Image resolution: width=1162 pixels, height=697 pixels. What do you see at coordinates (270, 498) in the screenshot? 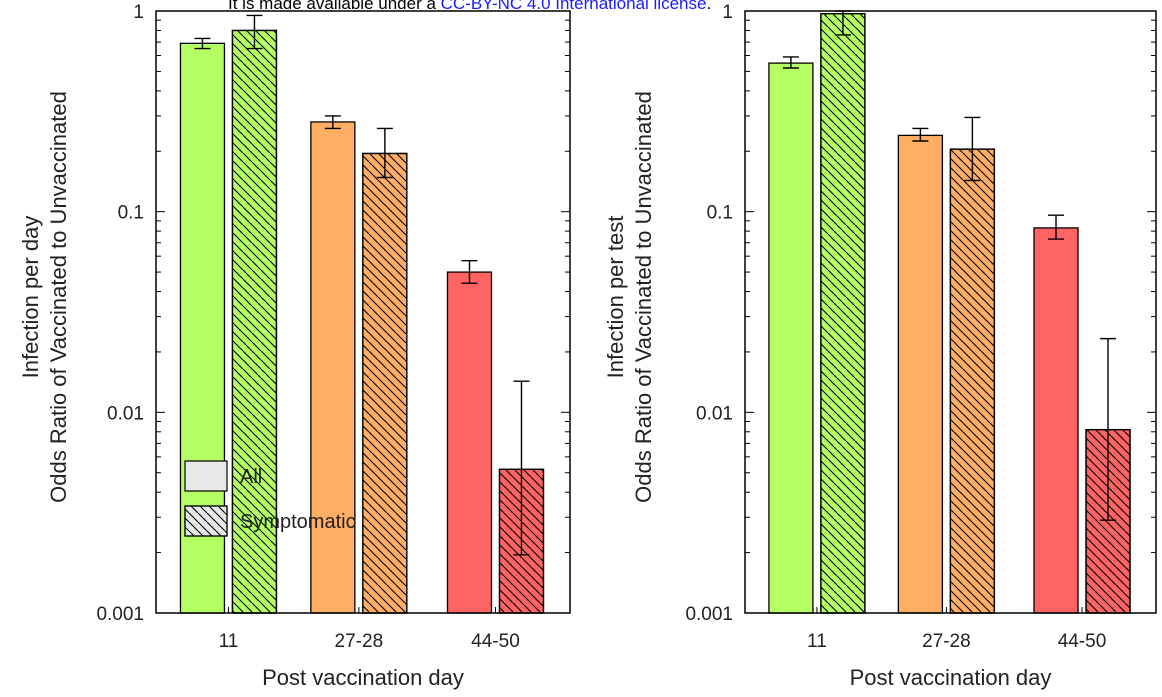
I see `legend: All Symptomatic` at bounding box center [270, 498].